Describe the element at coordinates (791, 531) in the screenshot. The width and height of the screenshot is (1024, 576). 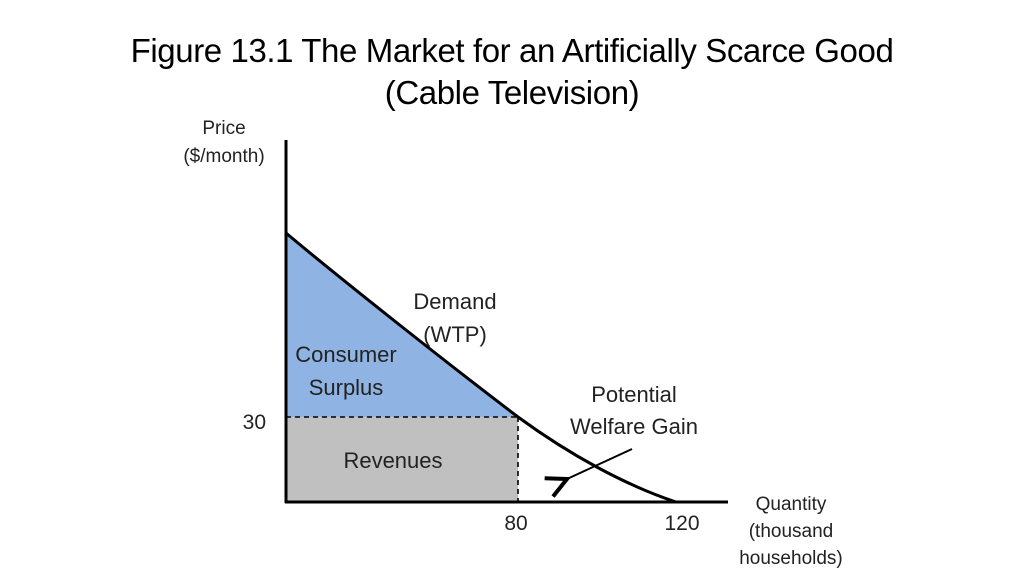
I see `x-axis-label-line-2: (thousand` at that location.